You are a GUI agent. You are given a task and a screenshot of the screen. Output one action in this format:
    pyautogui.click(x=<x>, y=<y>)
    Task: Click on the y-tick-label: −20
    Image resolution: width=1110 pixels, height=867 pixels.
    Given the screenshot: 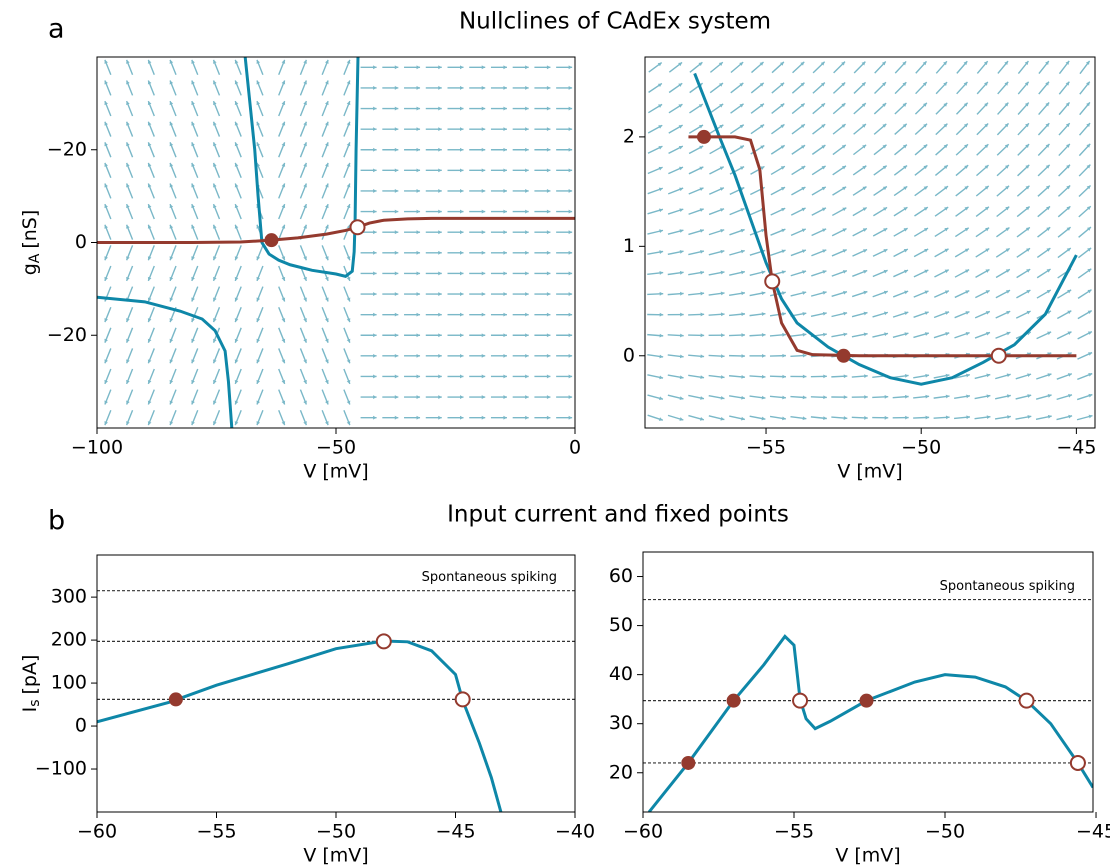 What is the action you would take?
    pyautogui.click(x=67, y=335)
    